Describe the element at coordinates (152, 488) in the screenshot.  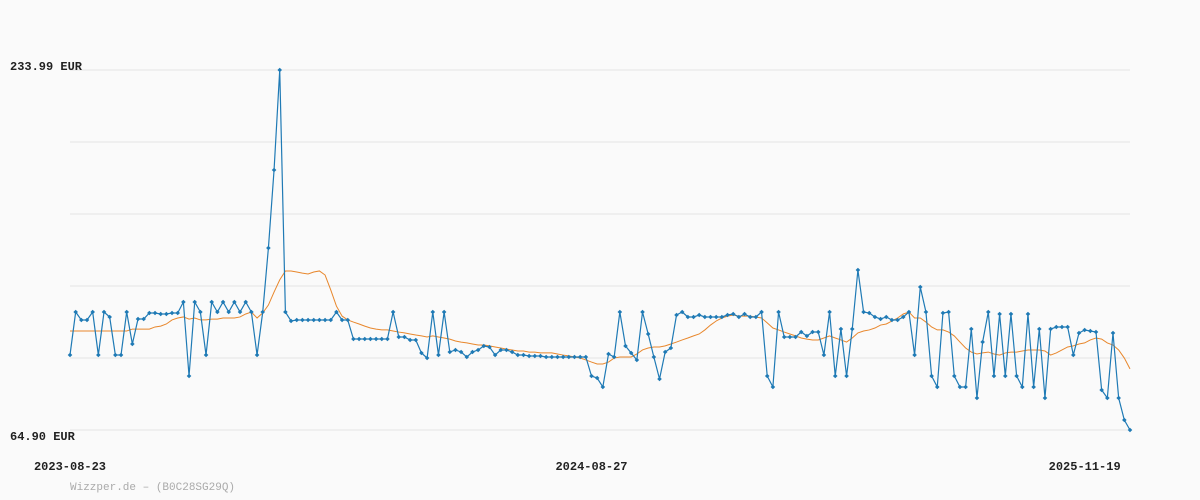
I see `source-note: Wizzper.de – (B0C28SG29Q)` at that location.